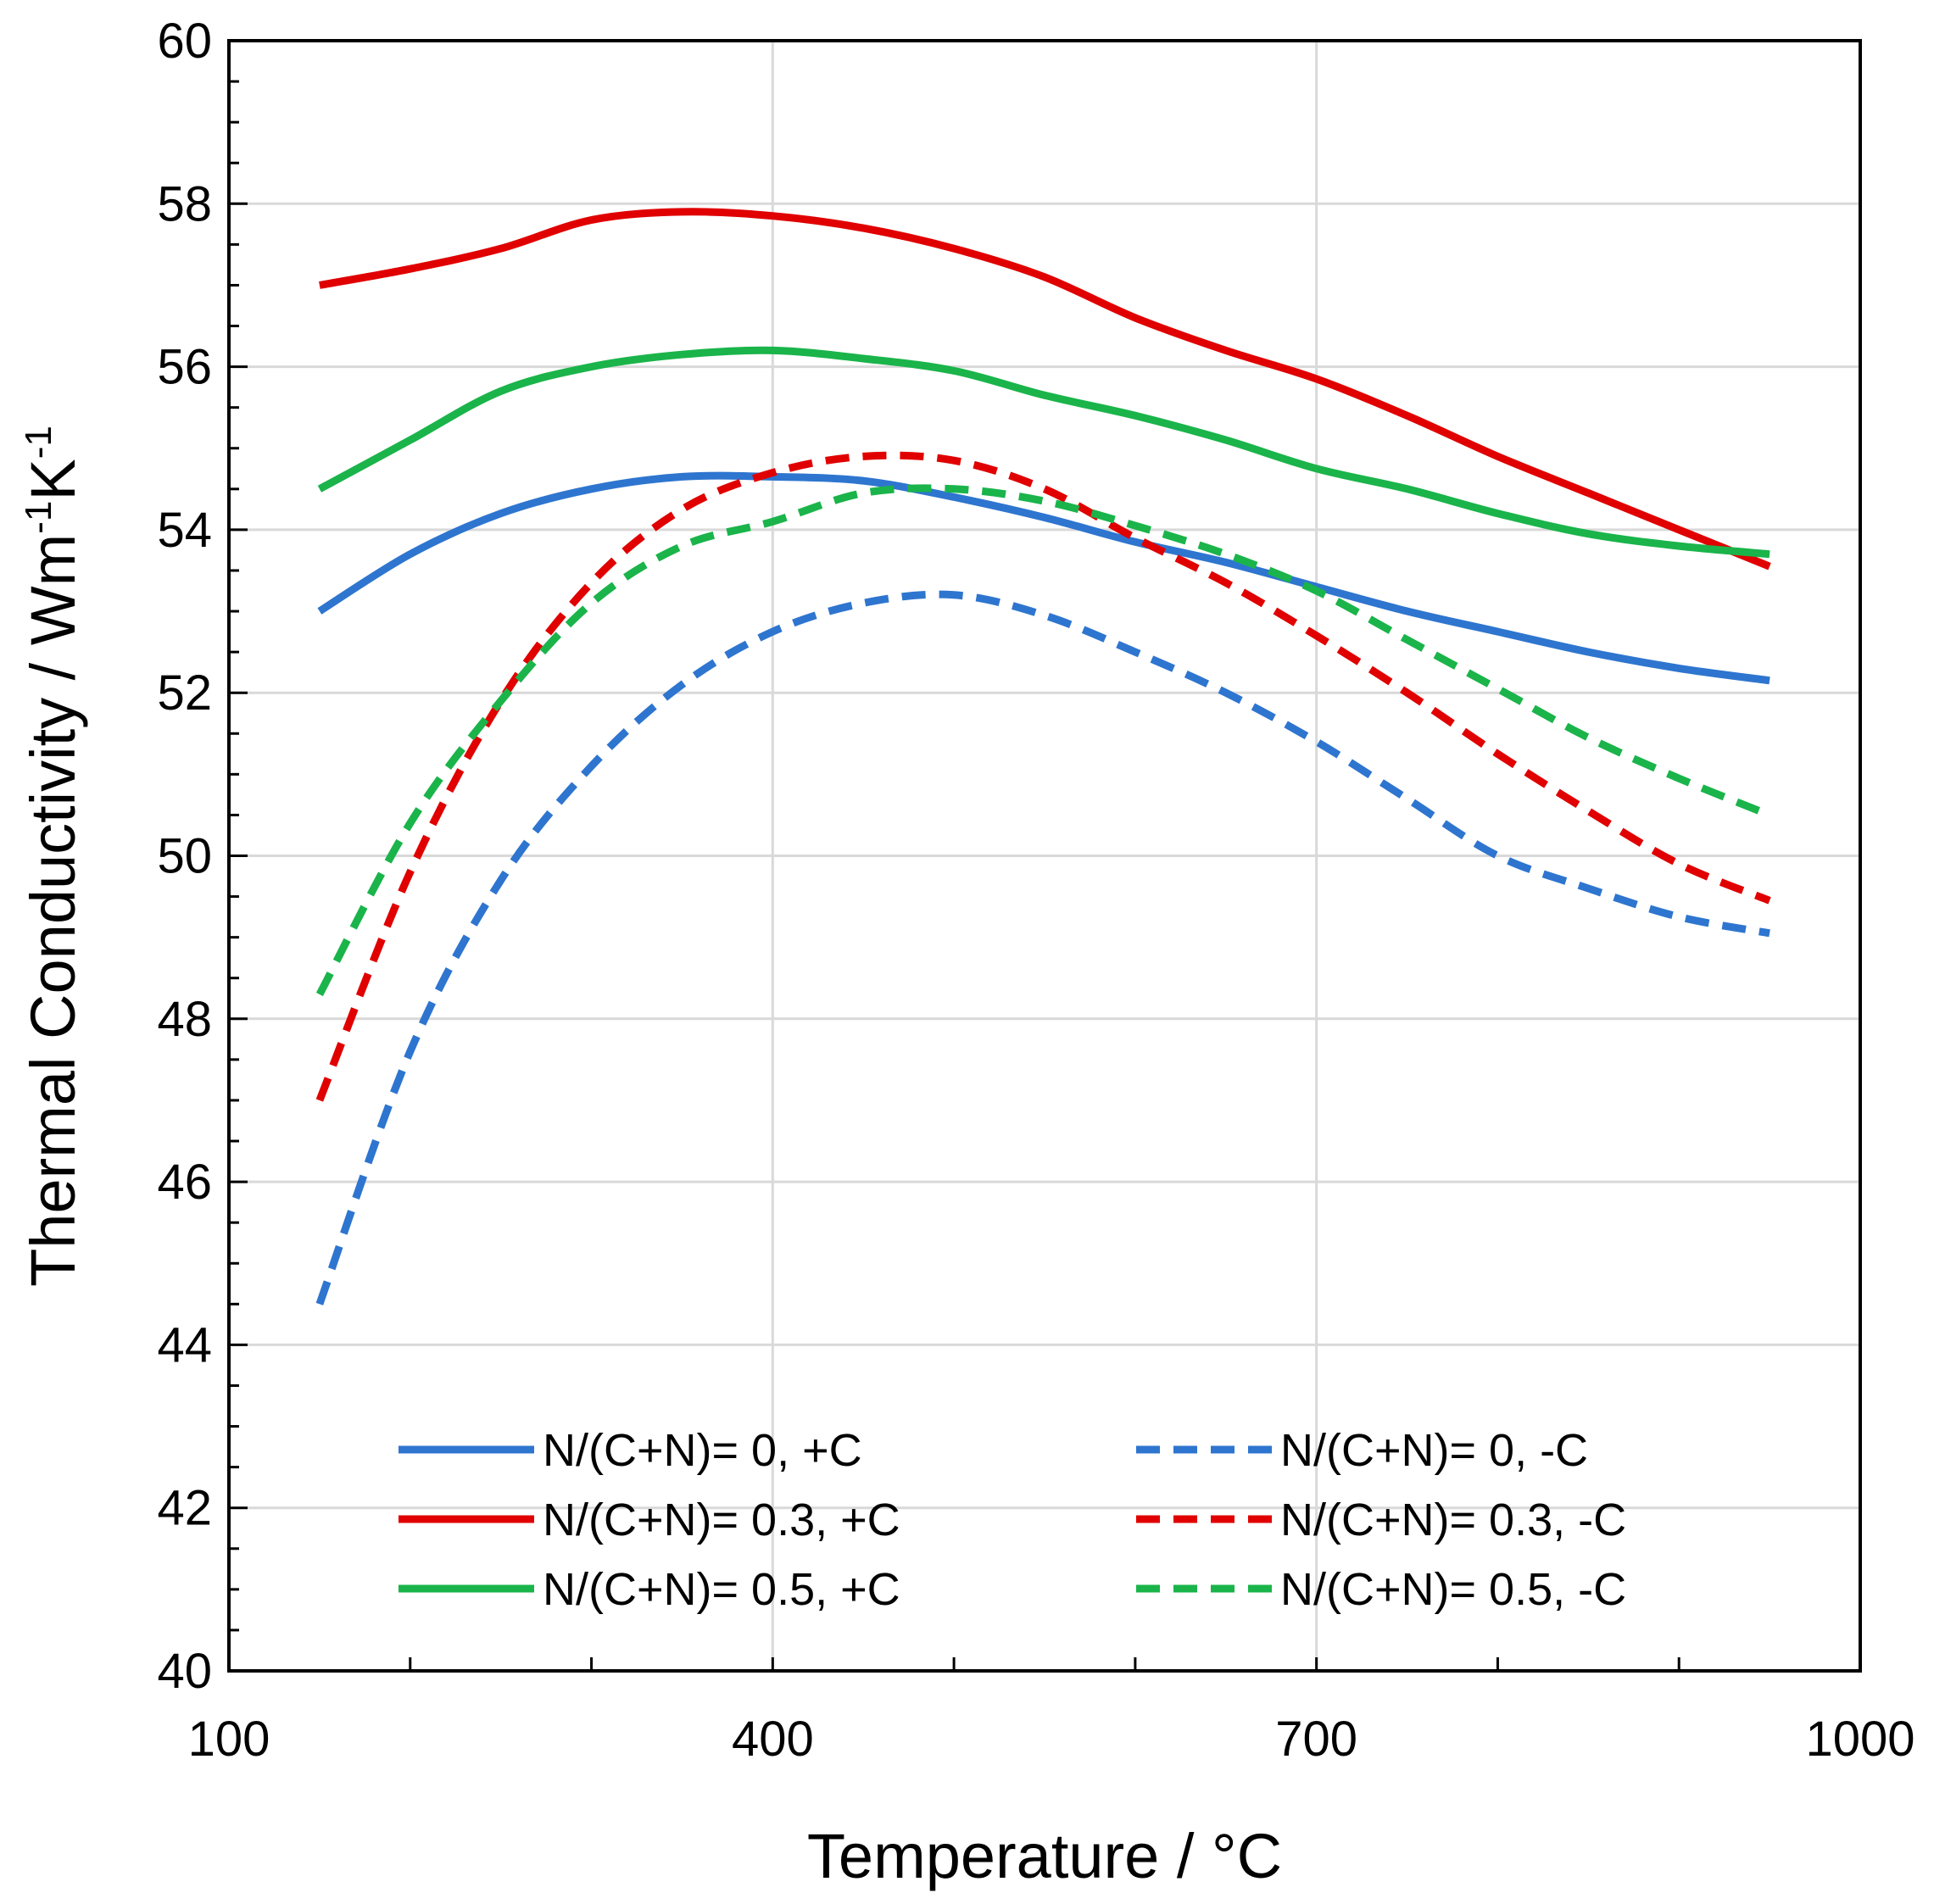  Describe the element at coordinates (184, 530) in the screenshot. I see `y-tick-label: 54` at that location.